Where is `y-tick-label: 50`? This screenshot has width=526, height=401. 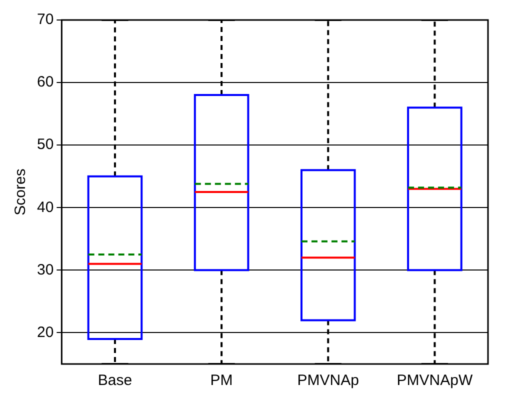
y-tick-label: 50 is located at coordinates (45, 145).